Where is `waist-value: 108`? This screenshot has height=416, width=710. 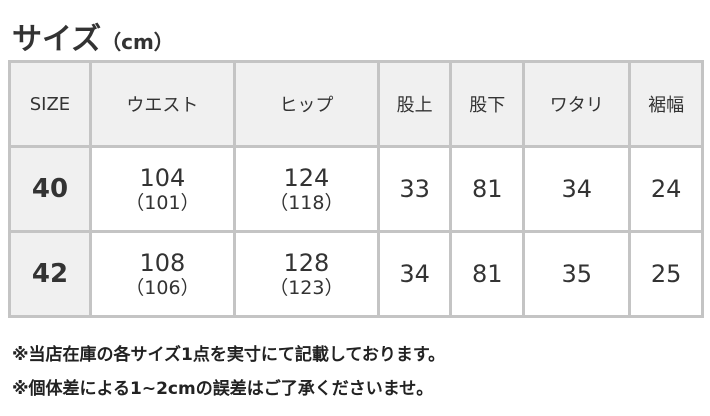 waist-value: 108 is located at coordinates (162, 263).